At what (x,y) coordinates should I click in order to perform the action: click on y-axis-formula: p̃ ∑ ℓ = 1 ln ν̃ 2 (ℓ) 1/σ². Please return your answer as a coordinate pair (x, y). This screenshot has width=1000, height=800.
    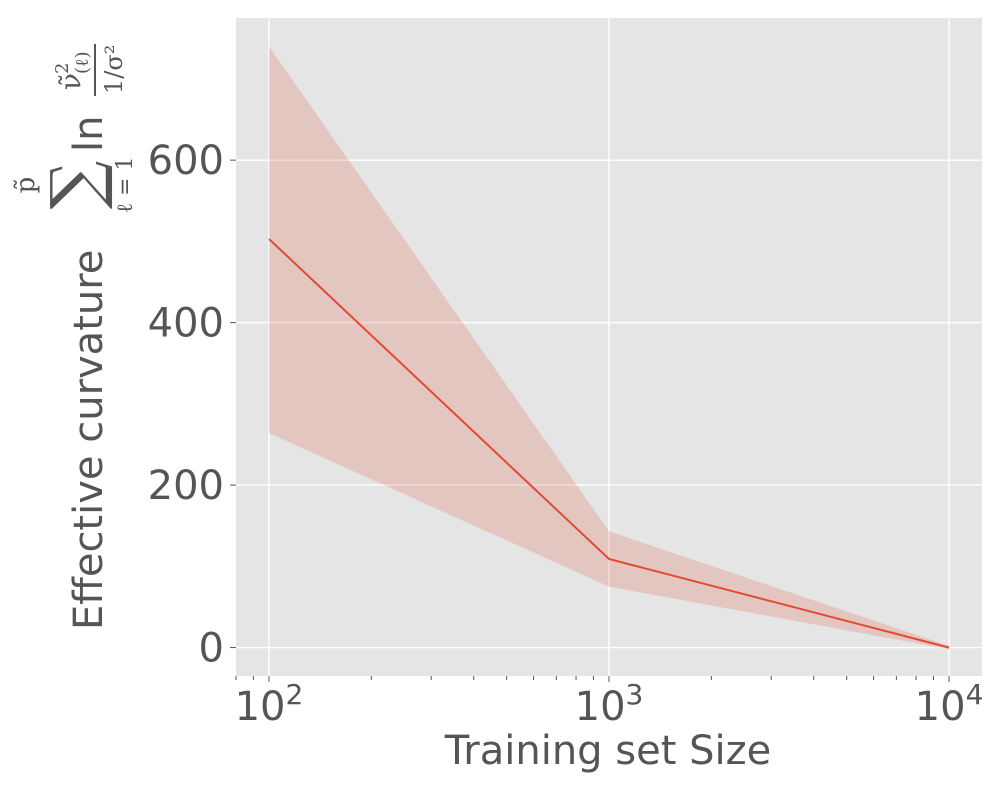
    Looking at the image, I should click on (74, 128).